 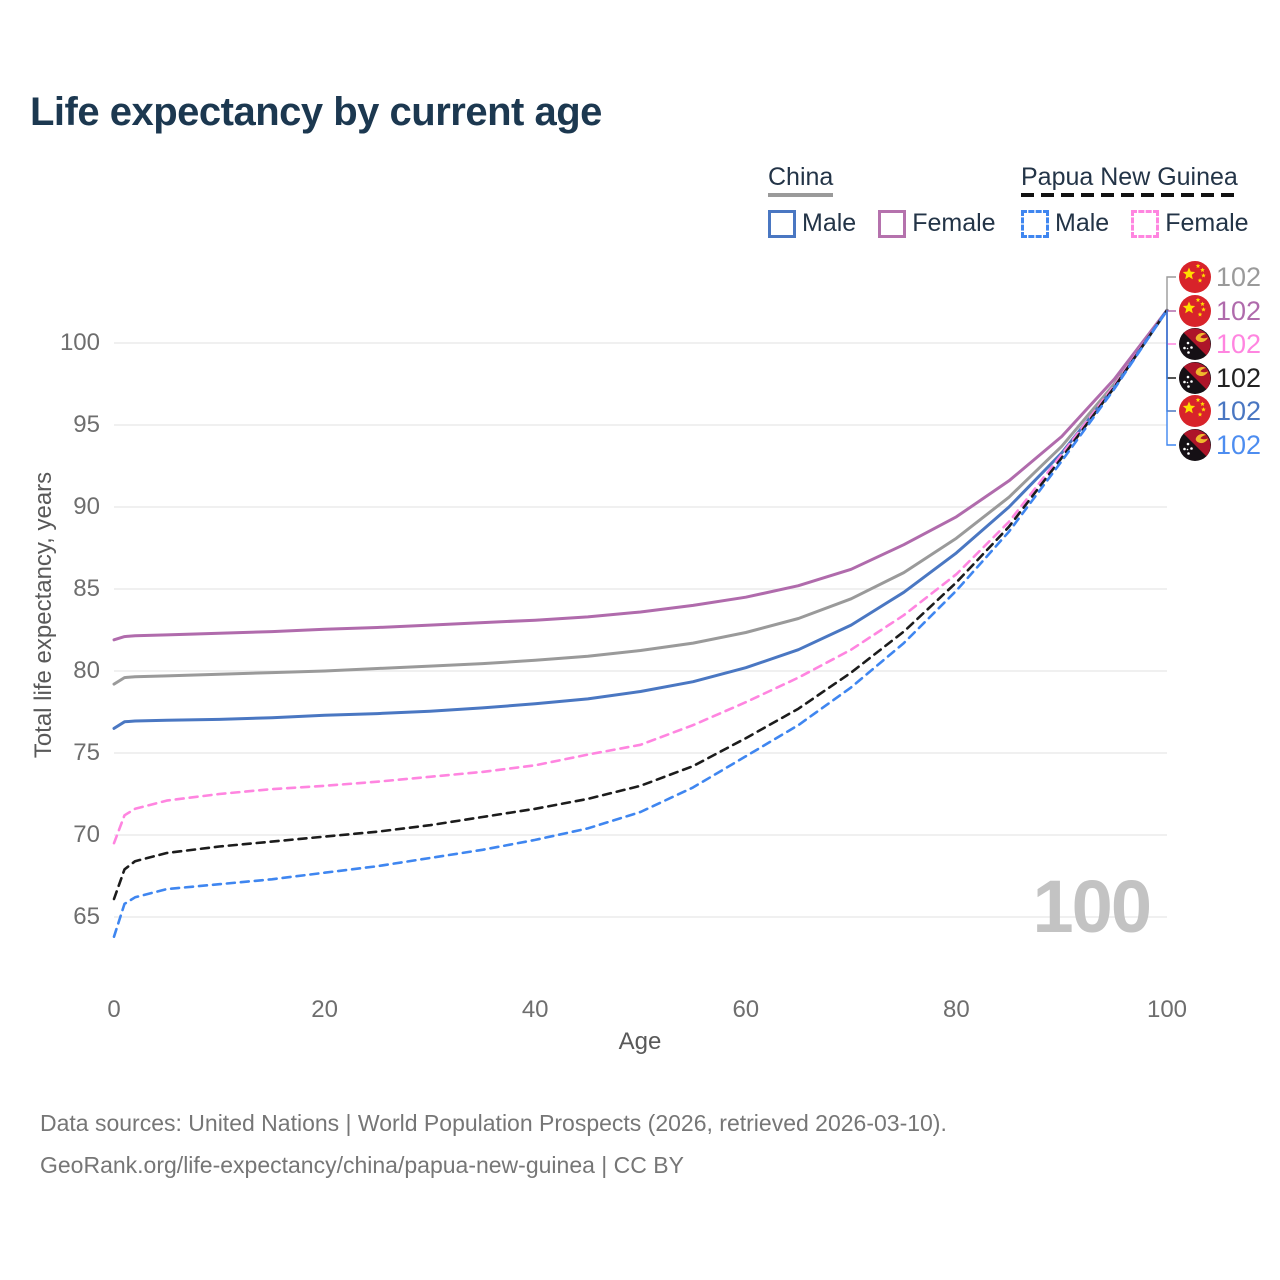 I want to click on end-value-label-papua-new-guinea-total: 102, so click(x=1238, y=378).